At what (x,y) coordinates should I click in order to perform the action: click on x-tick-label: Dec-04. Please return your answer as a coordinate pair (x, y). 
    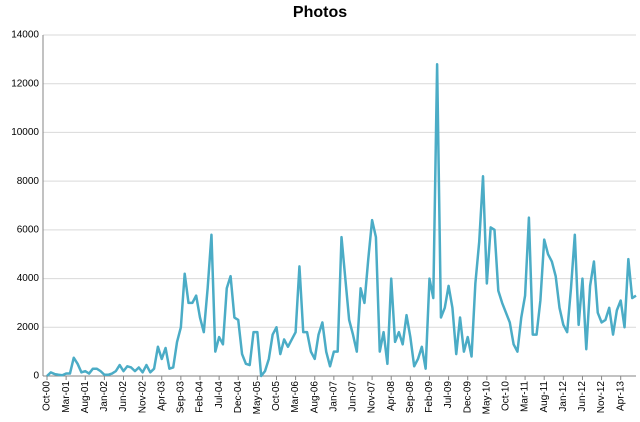
    Looking at the image, I should click on (238, 397).